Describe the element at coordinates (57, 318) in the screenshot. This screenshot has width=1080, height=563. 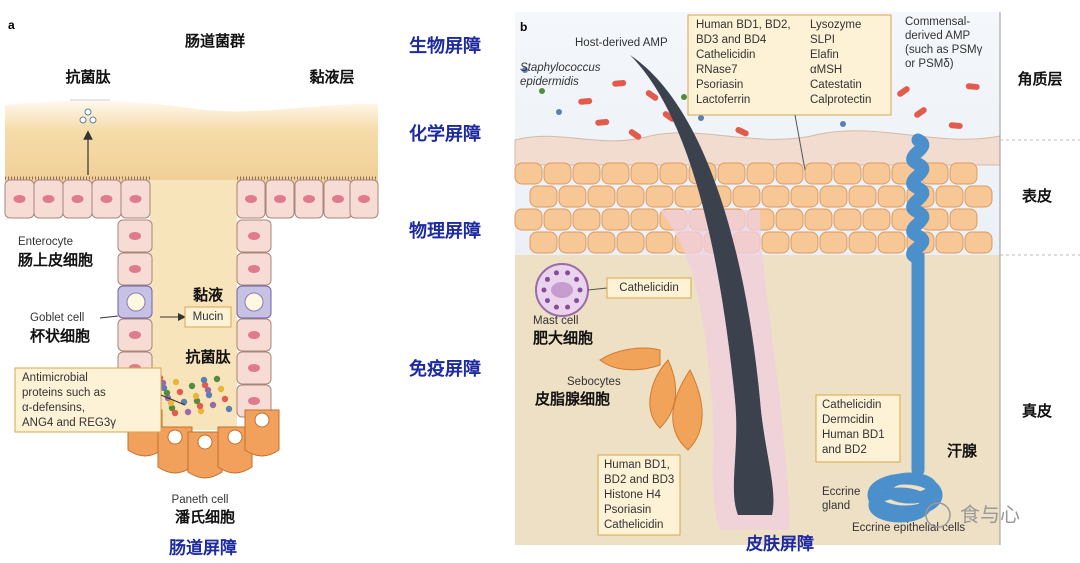
I see `goblet-en: Goblet cell` at that location.